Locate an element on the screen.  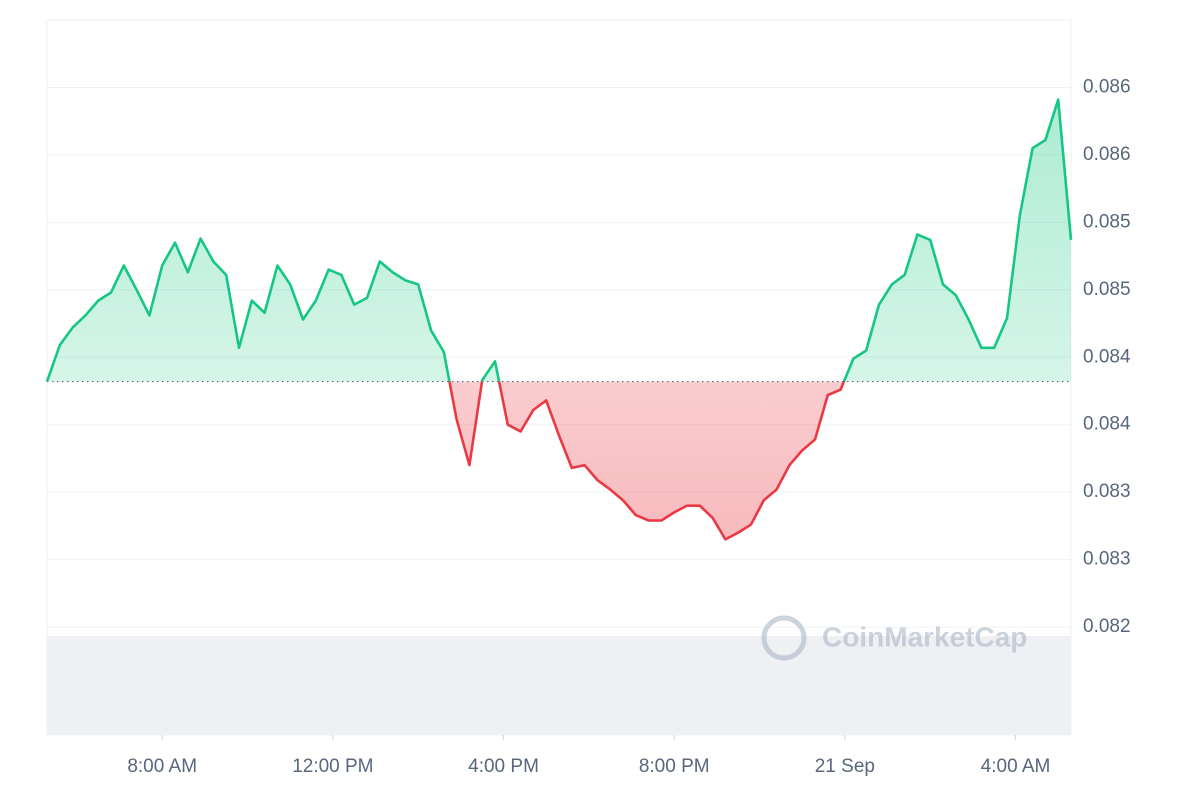
x-tick-label: 4:00 AM is located at coordinates (1016, 766).